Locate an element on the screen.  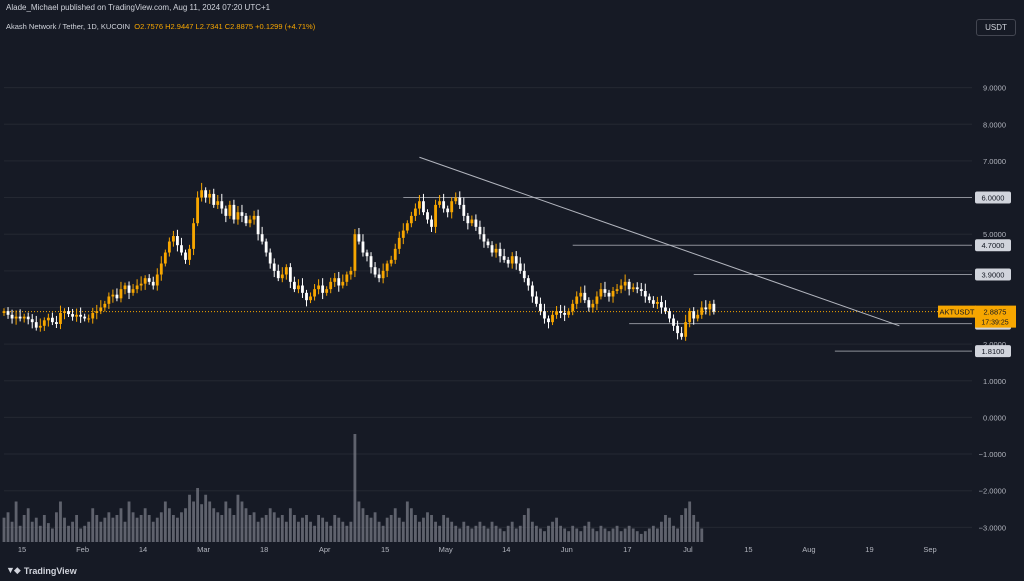
descending-trendline is located at coordinates (659, 241).